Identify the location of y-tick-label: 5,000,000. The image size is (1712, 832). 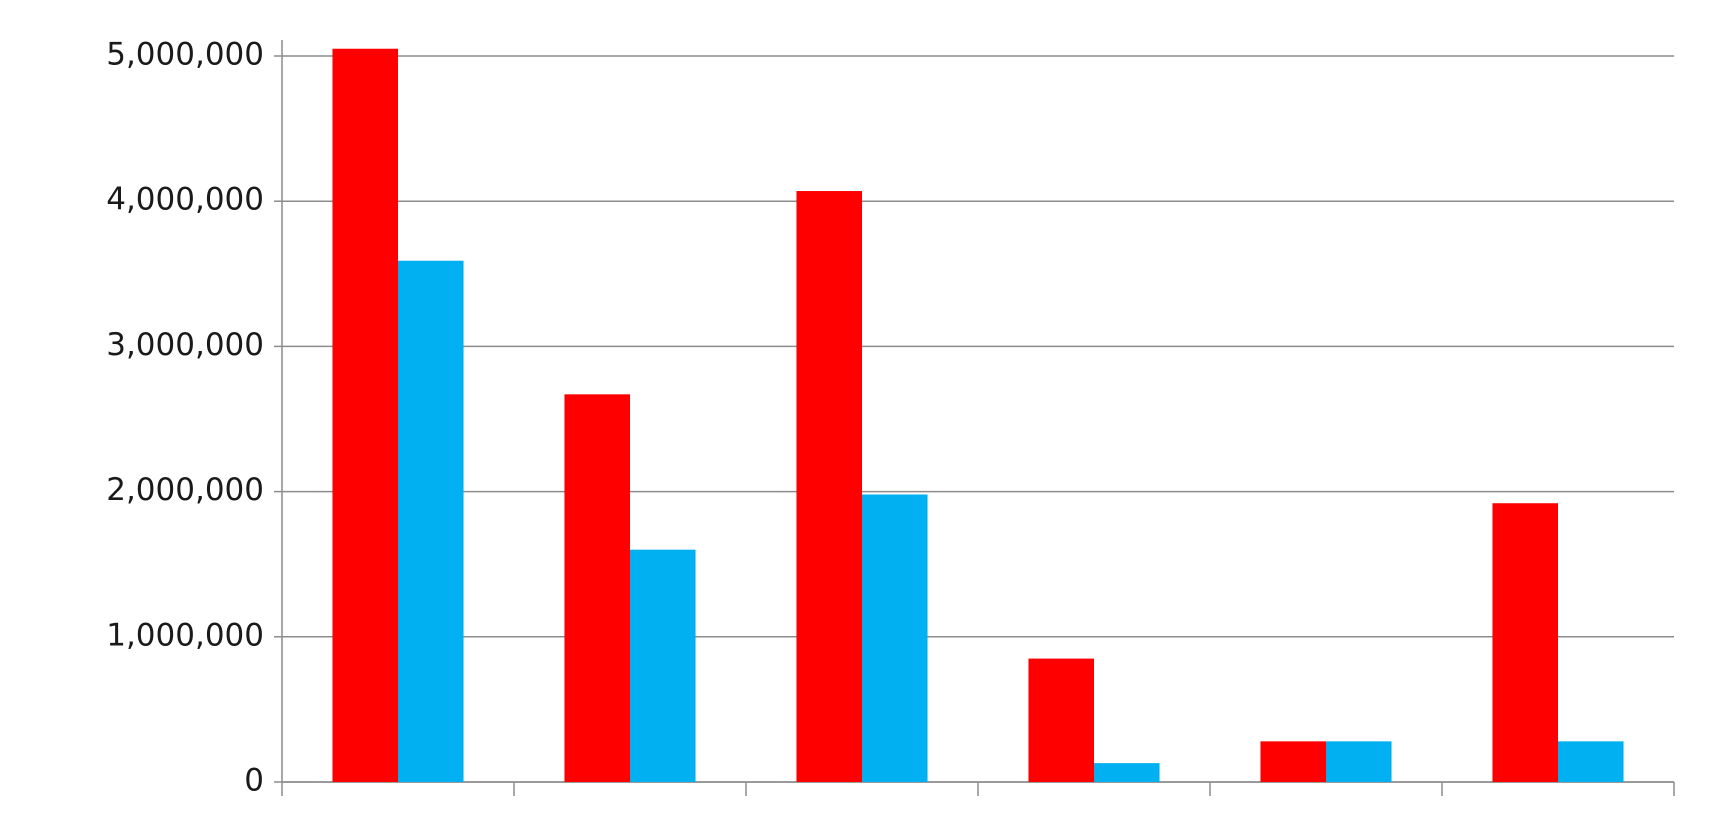
(185, 55).